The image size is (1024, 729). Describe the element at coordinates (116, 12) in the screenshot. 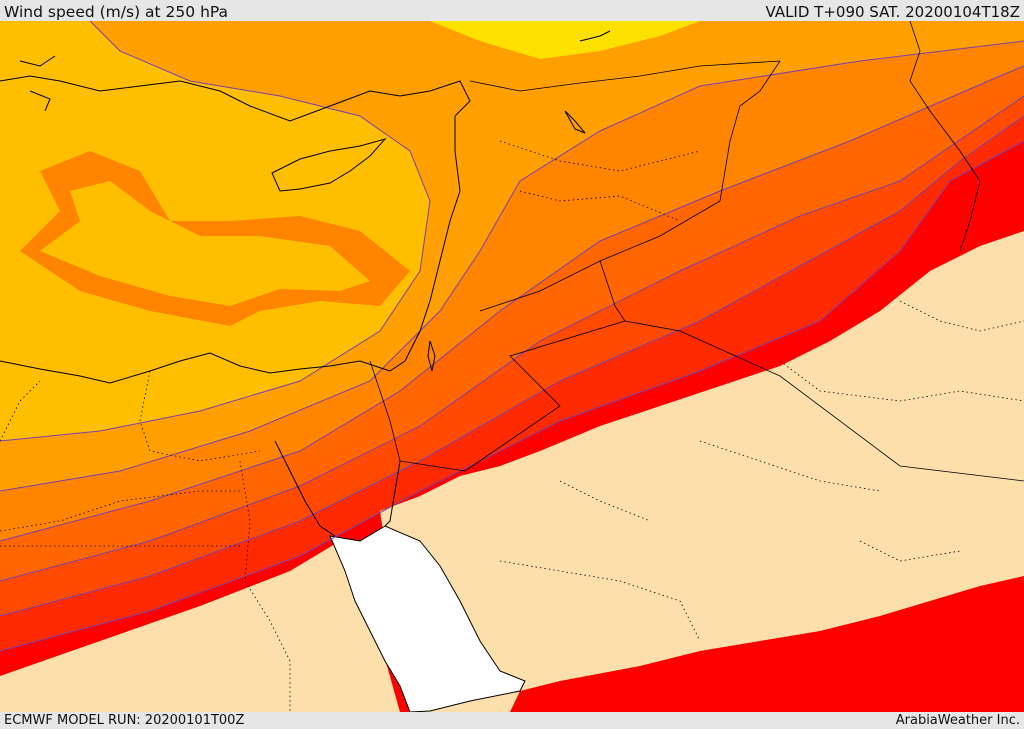

I see `map-title: Wind speed (m/s) at 250 hPa` at that location.